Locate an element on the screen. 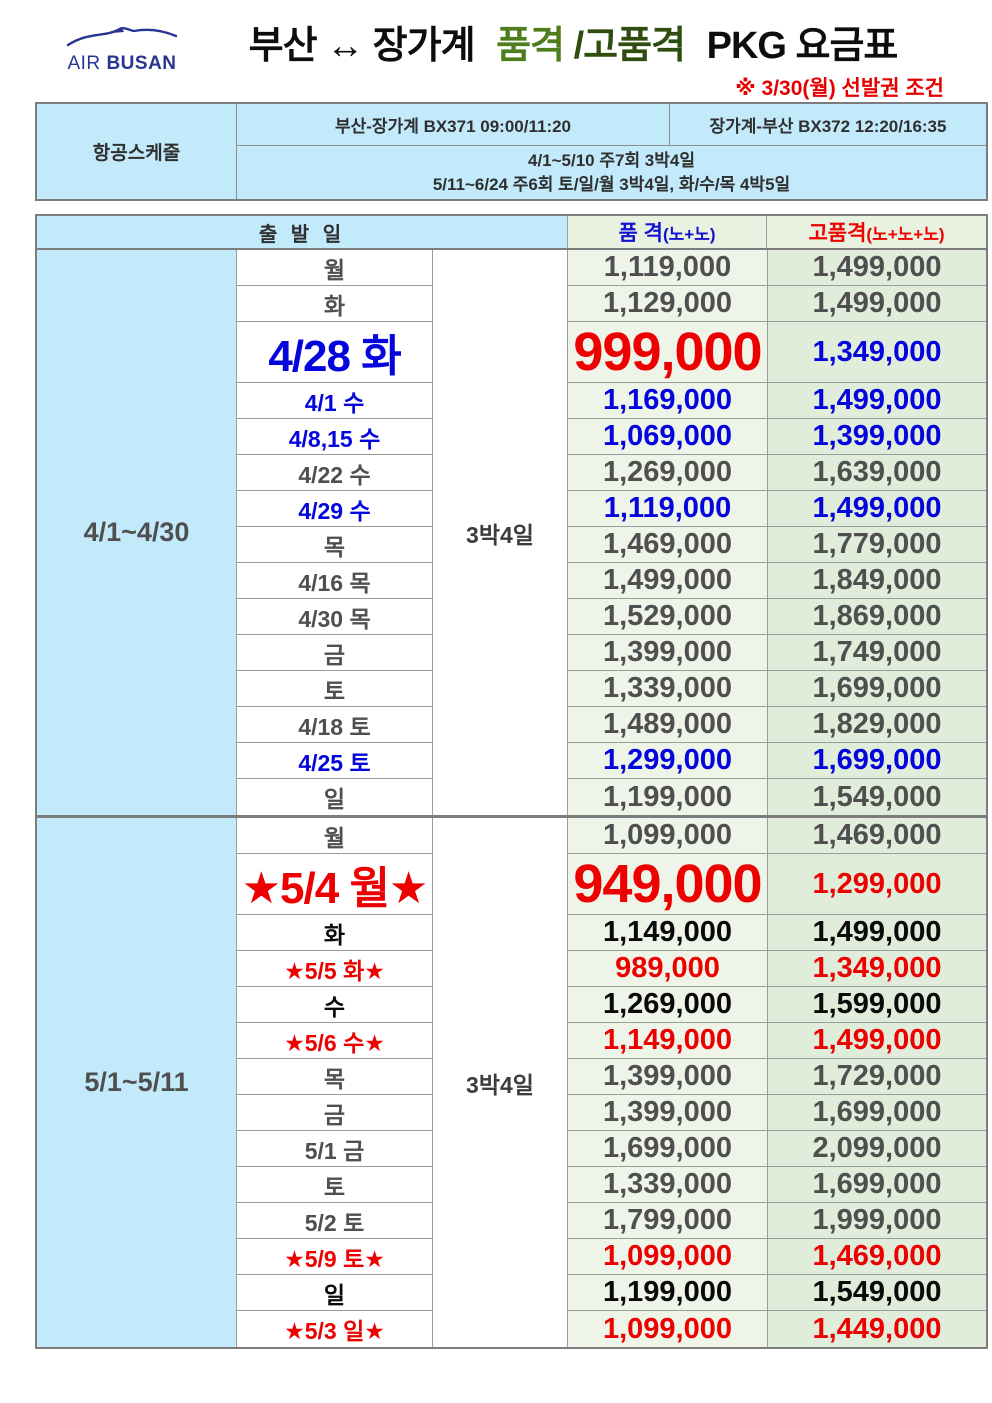 The image size is (992, 1403). logo-text: AIR BUSAN is located at coordinates (122, 64).